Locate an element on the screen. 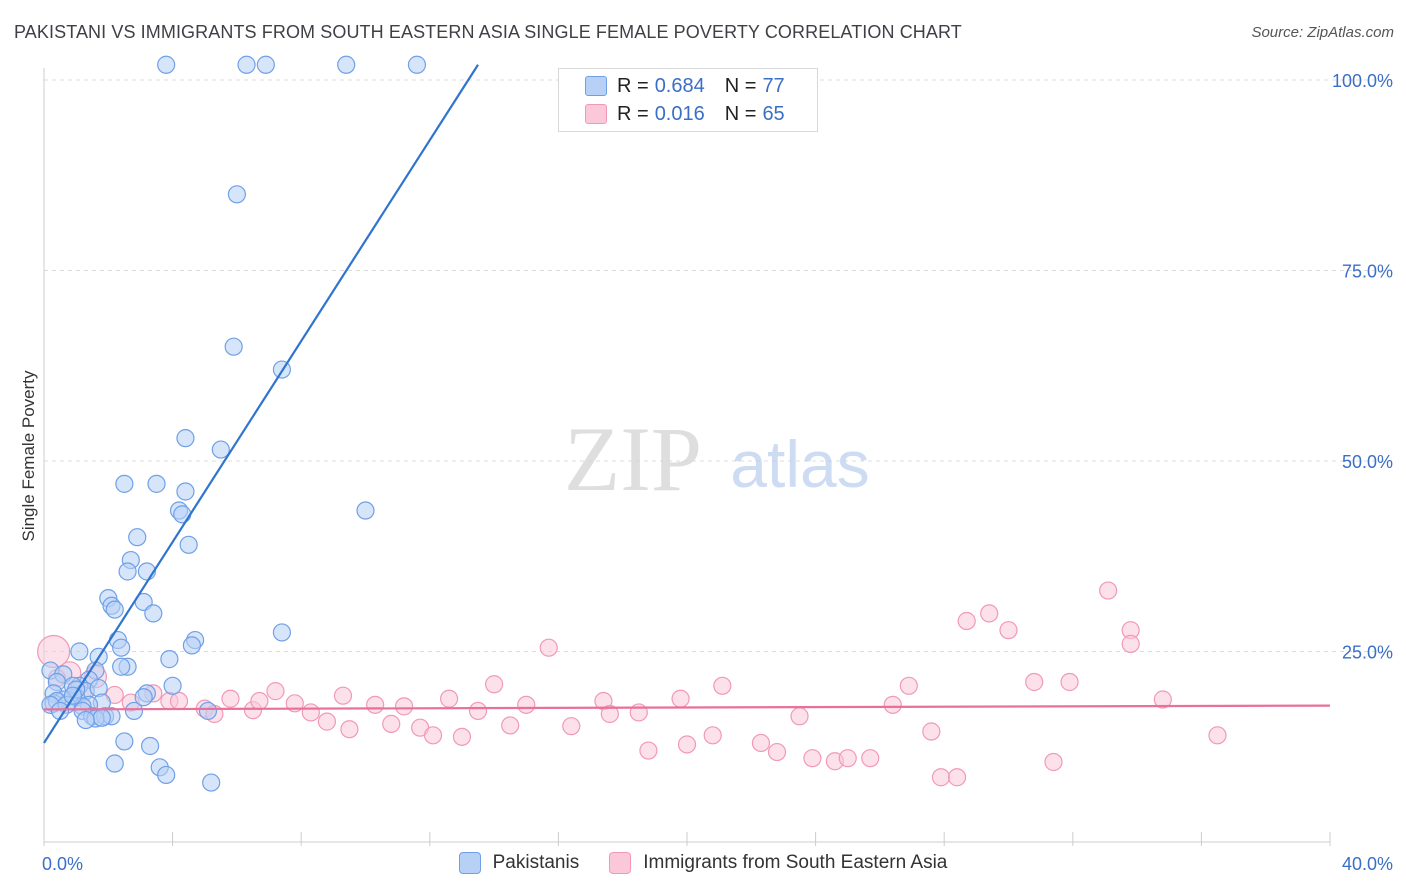 The width and height of the screenshot is (1406, 892). y-tick-label: 100.0% is located at coordinates (1362, 81).